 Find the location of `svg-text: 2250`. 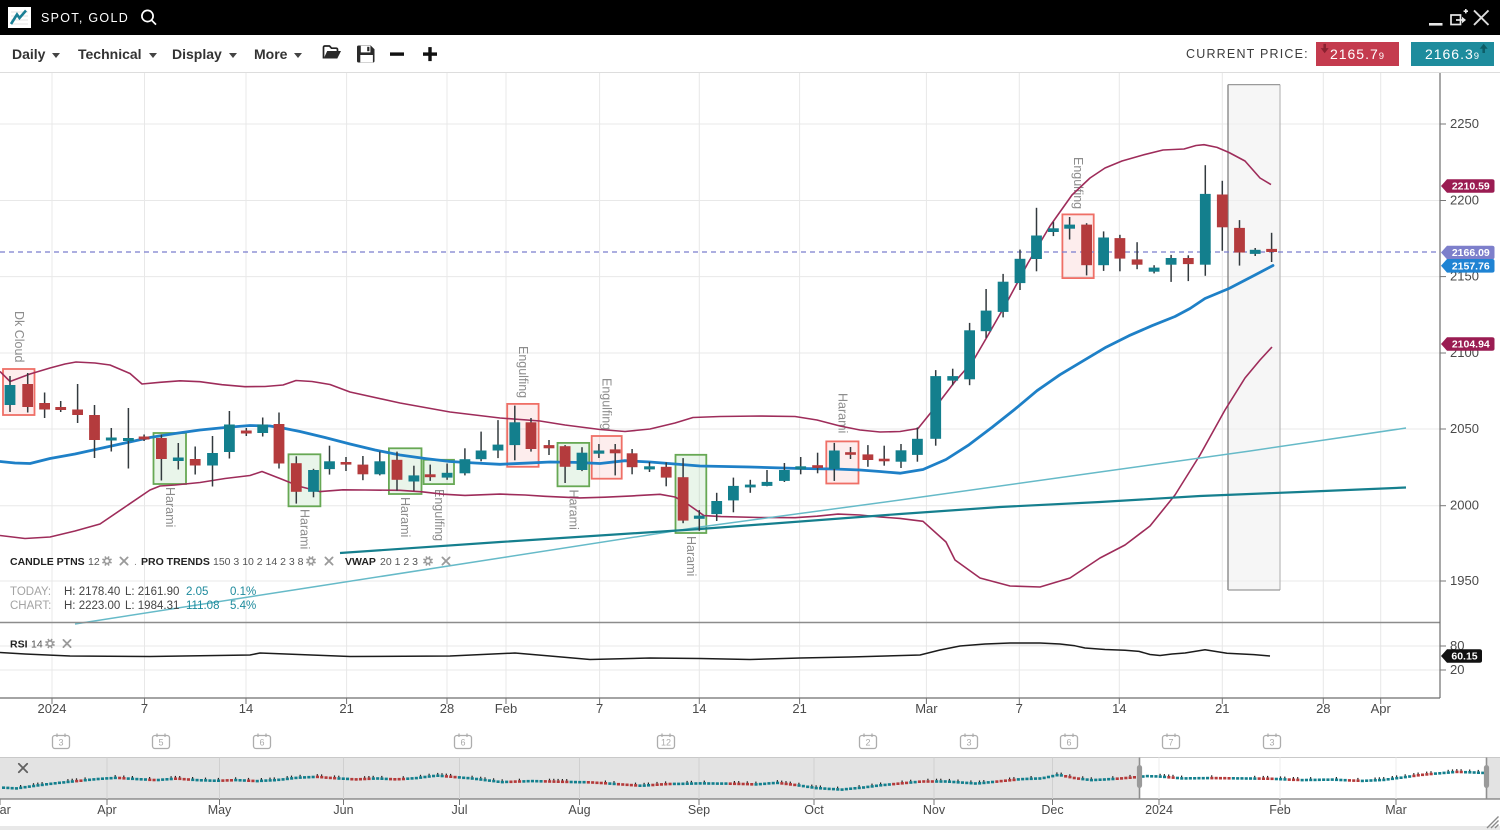

svg-text: 2250 is located at coordinates (1464, 123).